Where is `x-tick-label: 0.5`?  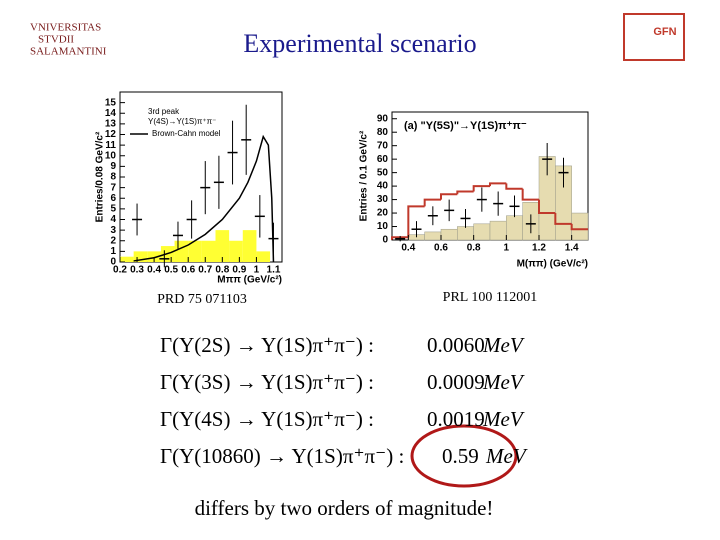
x-tick-label: 0.5 is located at coordinates (171, 270).